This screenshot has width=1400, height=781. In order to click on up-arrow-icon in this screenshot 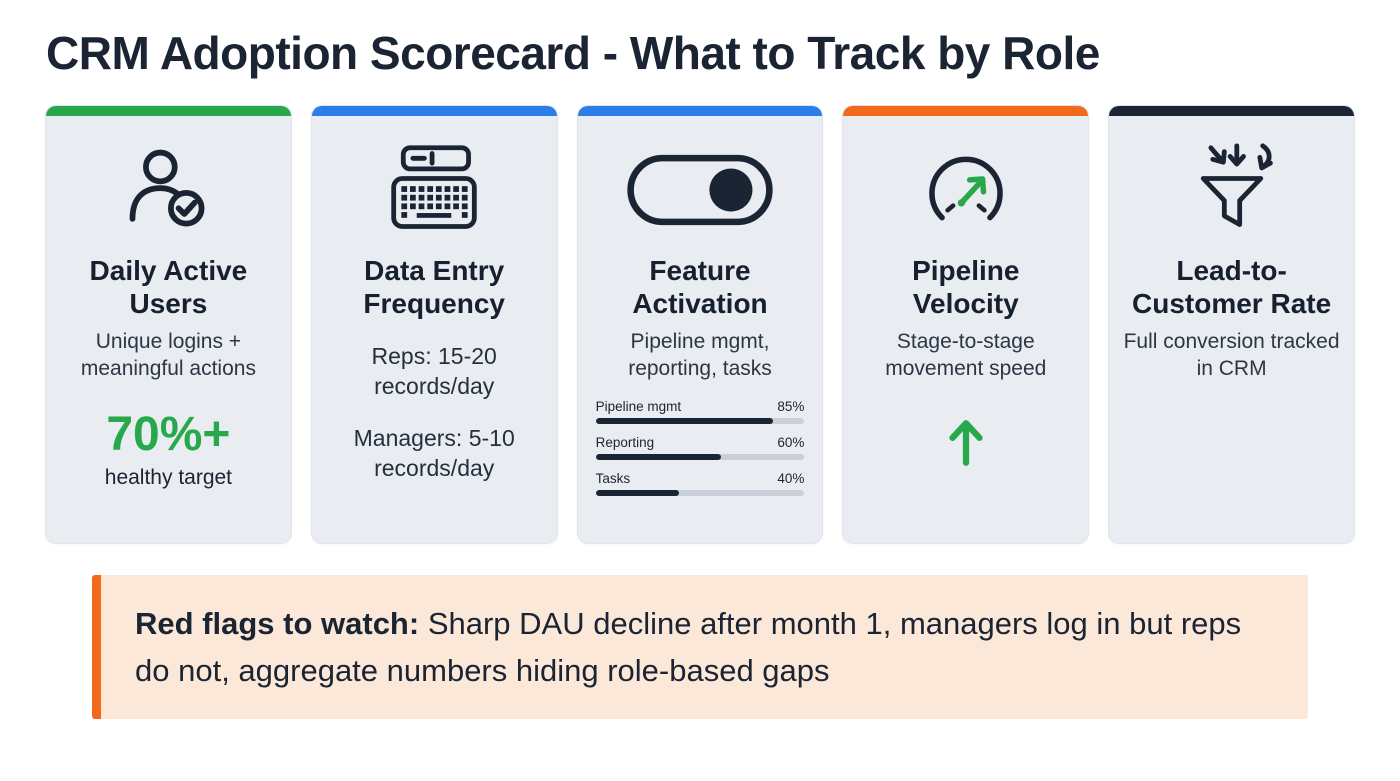, I will do `click(965, 442)`.